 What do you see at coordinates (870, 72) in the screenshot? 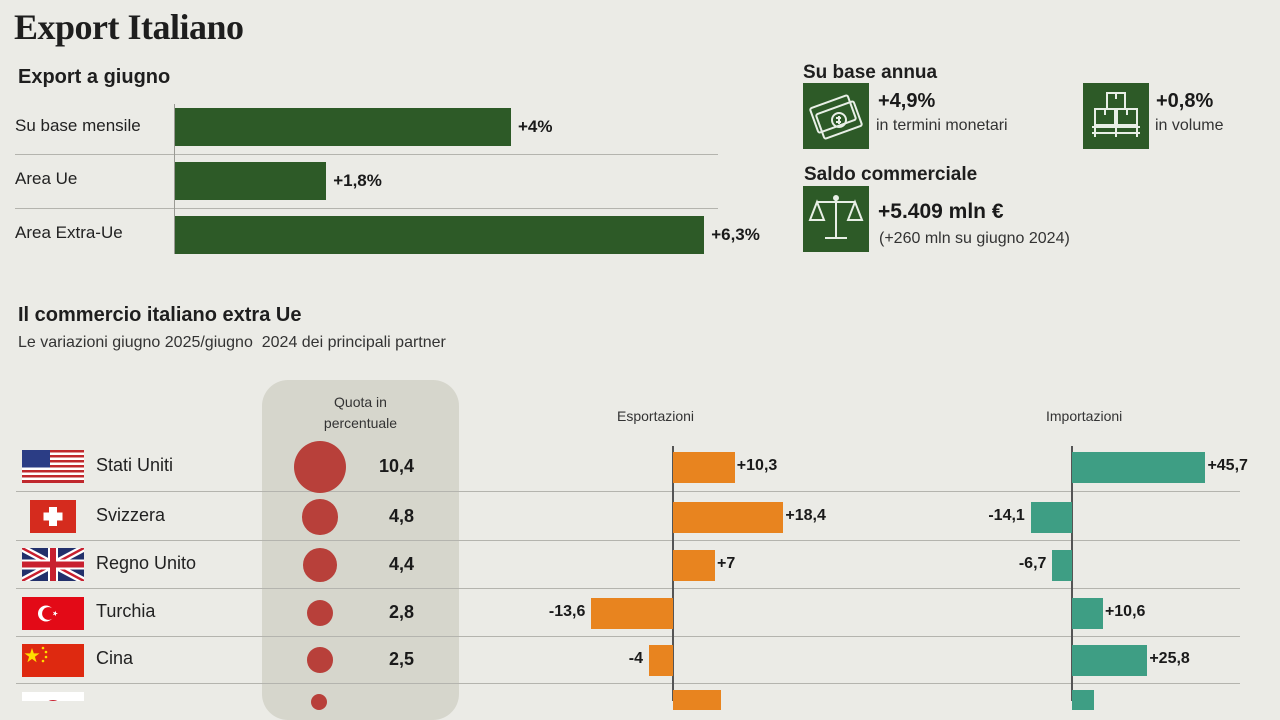
I see `base-annua-heading: Su base annua` at bounding box center [870, 72].